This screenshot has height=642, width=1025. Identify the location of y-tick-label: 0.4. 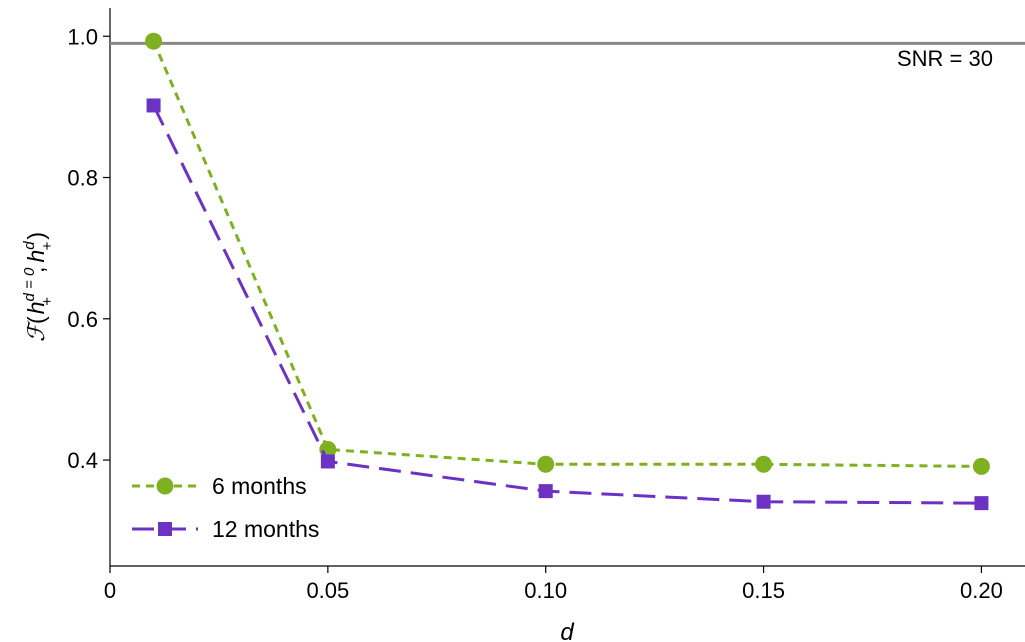
(82, 460).